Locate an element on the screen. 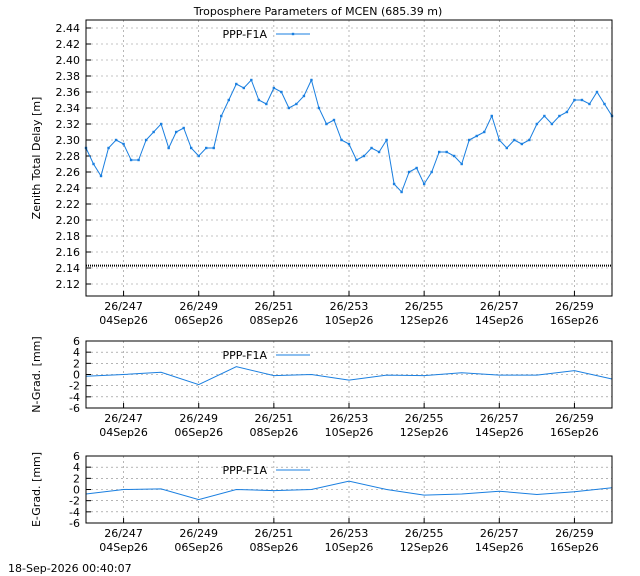 The height and width of the screenshot is (576, 640). y-tick-label: 2.34 is located at coordinates (68, 108).